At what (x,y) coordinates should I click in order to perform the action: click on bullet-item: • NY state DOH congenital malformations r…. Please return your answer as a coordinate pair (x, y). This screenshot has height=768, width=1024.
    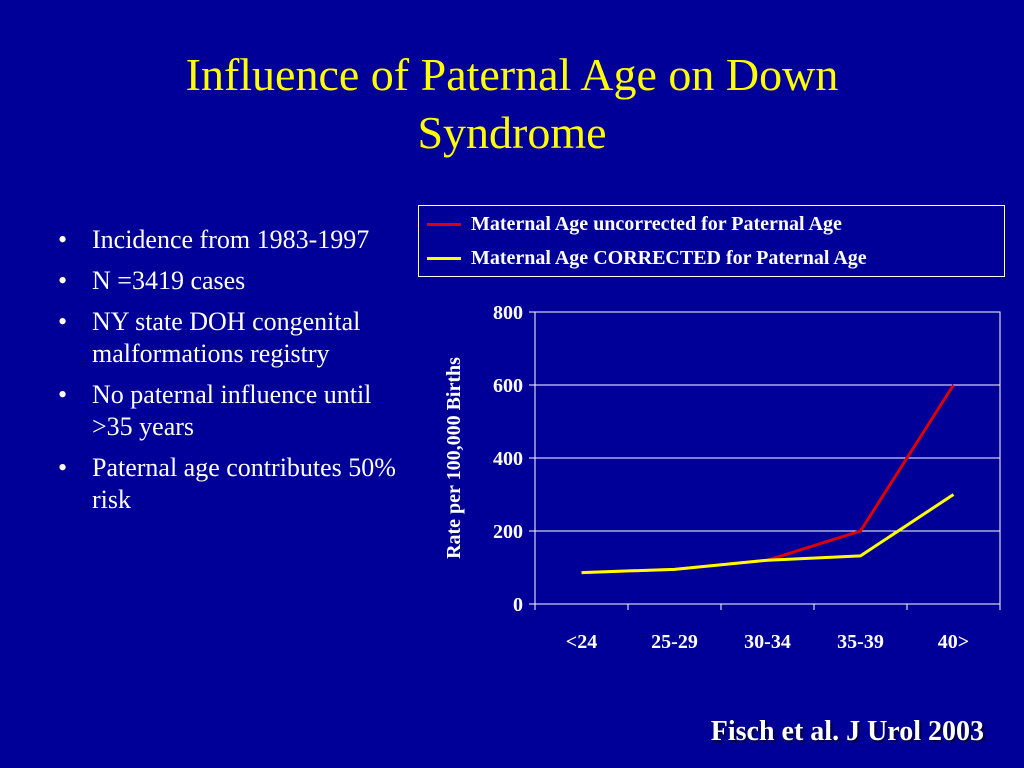
    Looking at the image, I should click on (226, 338).